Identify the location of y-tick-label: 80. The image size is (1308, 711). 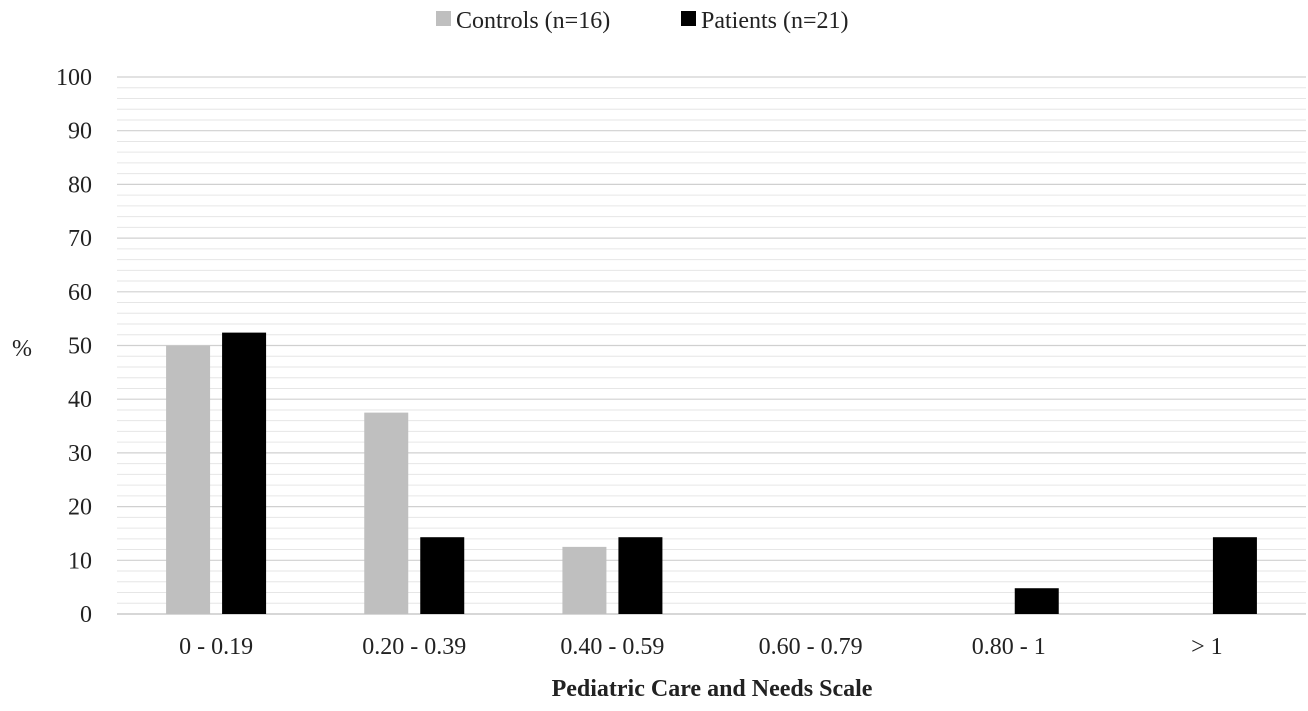
(80, 185).